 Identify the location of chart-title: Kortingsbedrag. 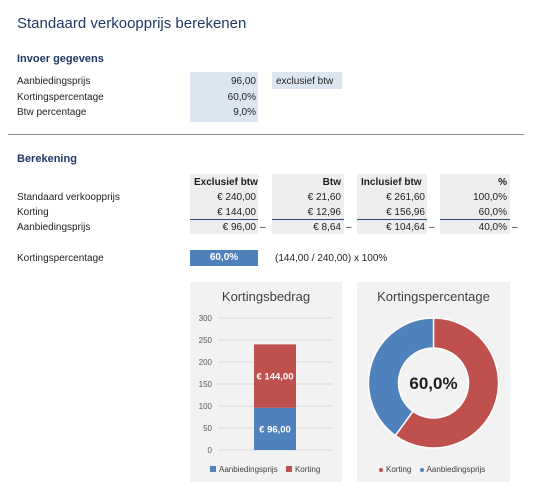
(266, 296).